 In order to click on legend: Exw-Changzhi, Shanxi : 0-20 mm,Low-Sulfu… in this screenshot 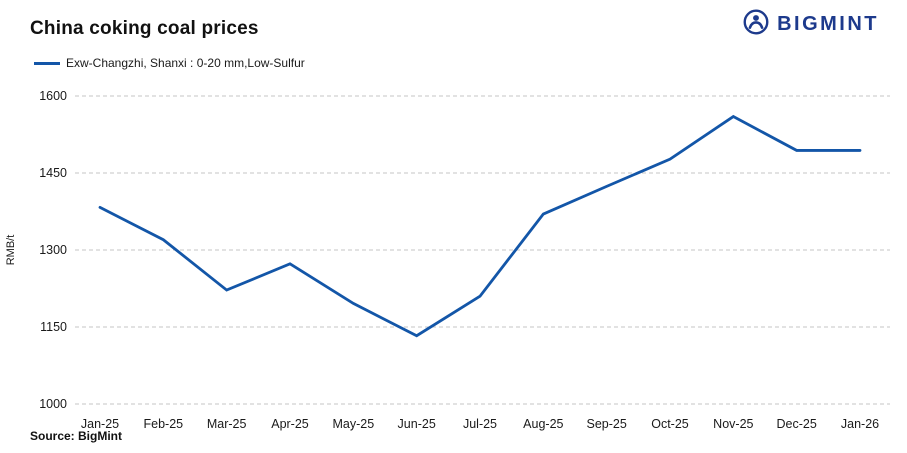, I will do `click(169, 63)`.